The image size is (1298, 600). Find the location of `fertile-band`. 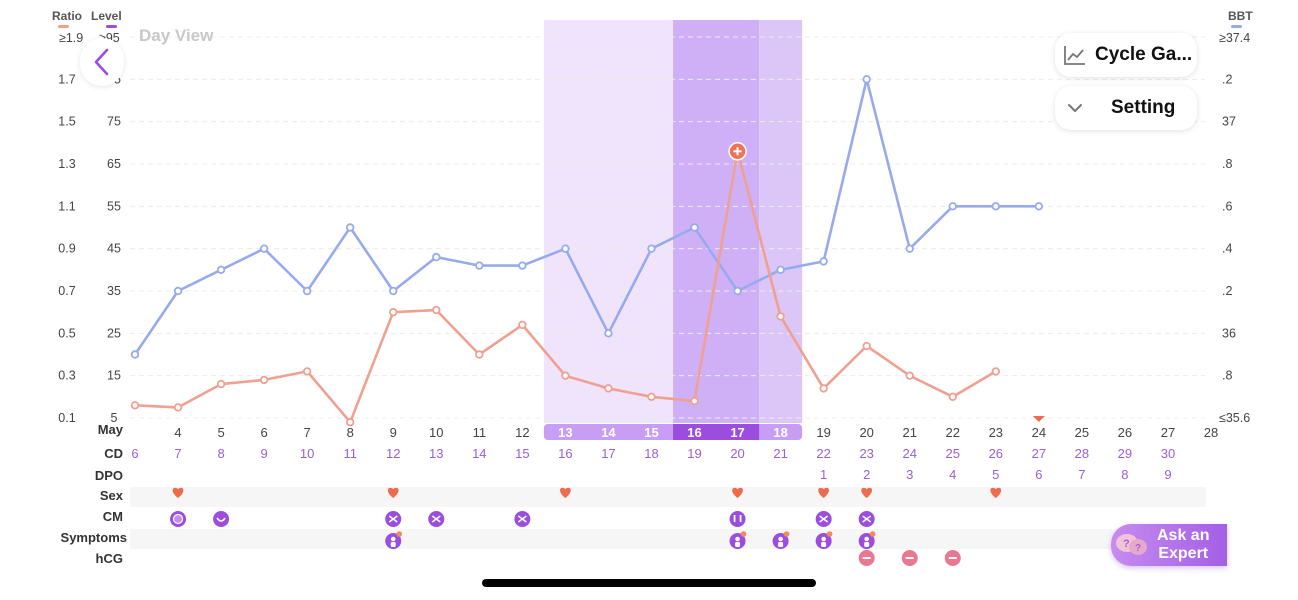

fertile-band is located at coordinates (608, 221).